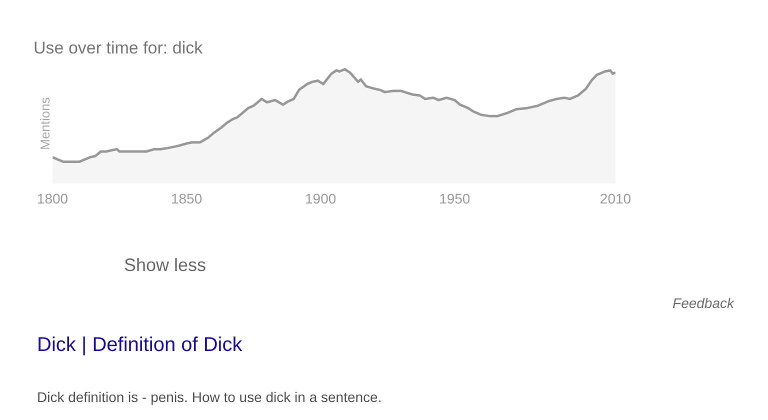  I want to click on x-tick-label: 1950, so click(454, 198).